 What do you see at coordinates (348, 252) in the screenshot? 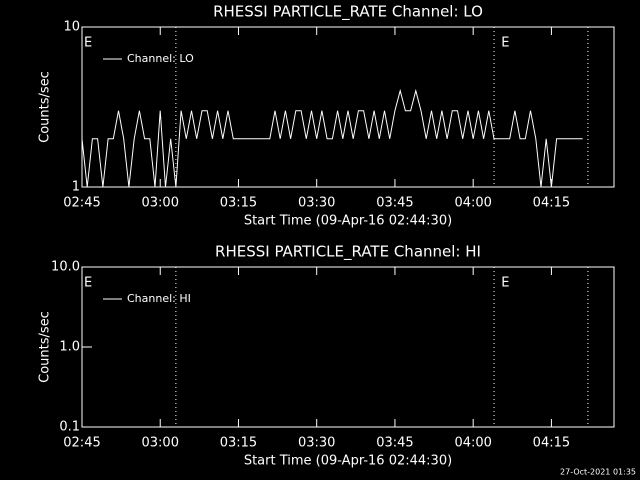
I see `chart-title: RHESSI PARTICLE_RATE Channel: HI` at bounding box center [348, 252].